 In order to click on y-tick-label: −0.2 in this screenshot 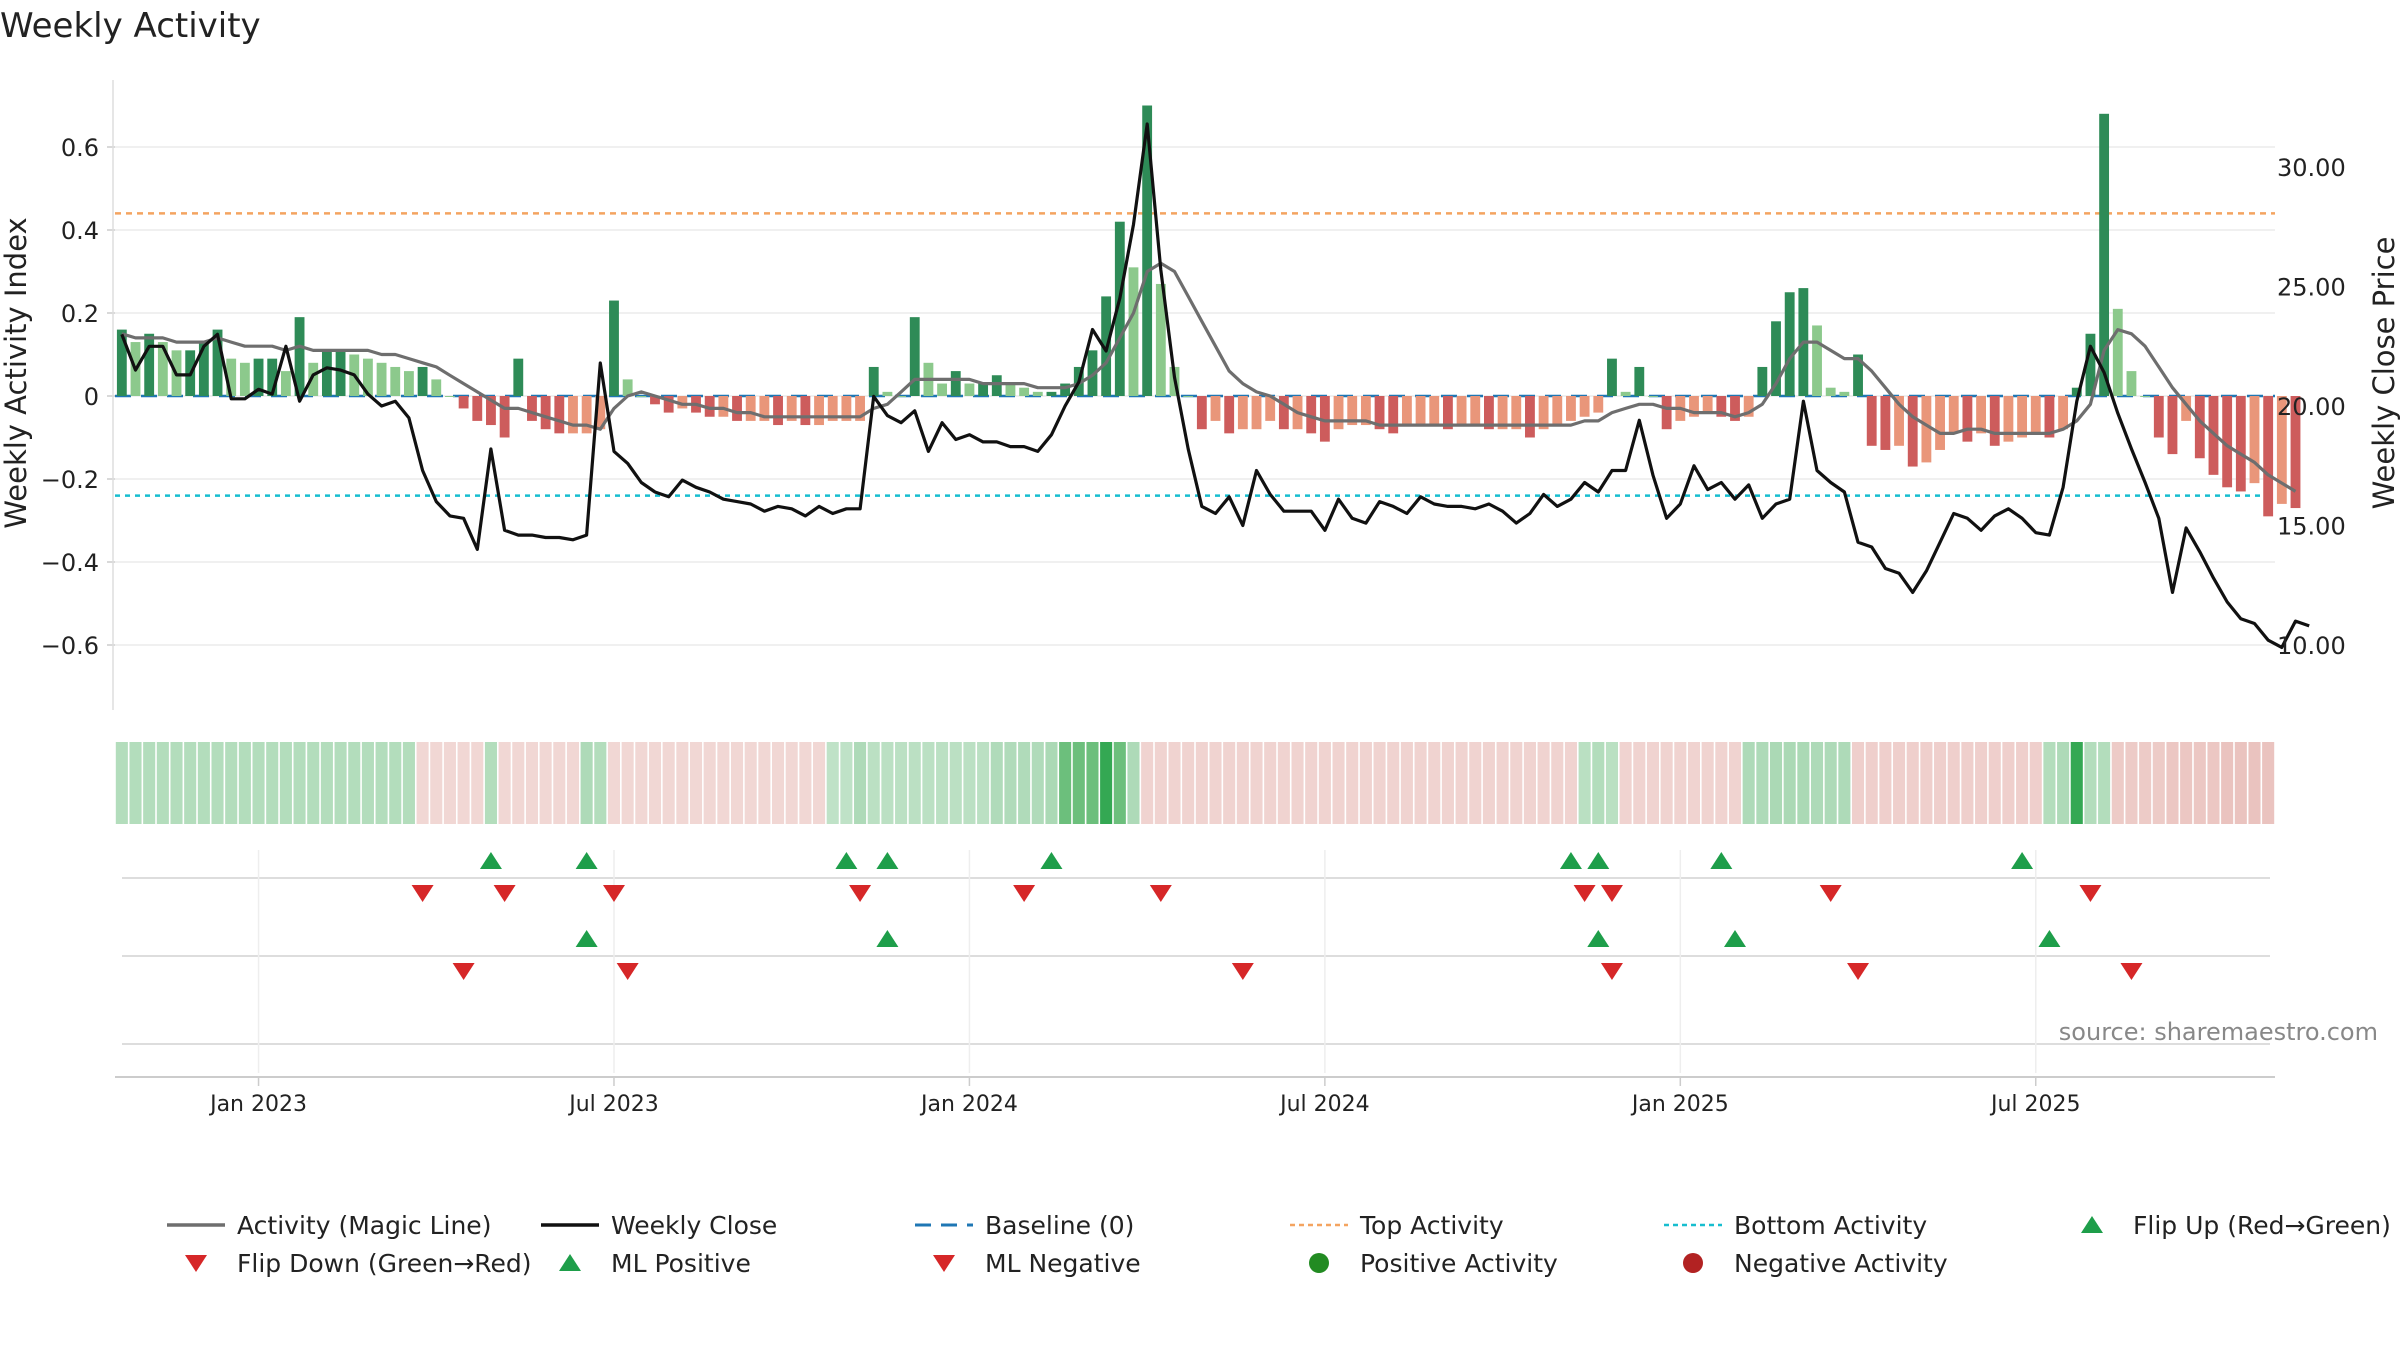, I will do `click(70, 480)`.